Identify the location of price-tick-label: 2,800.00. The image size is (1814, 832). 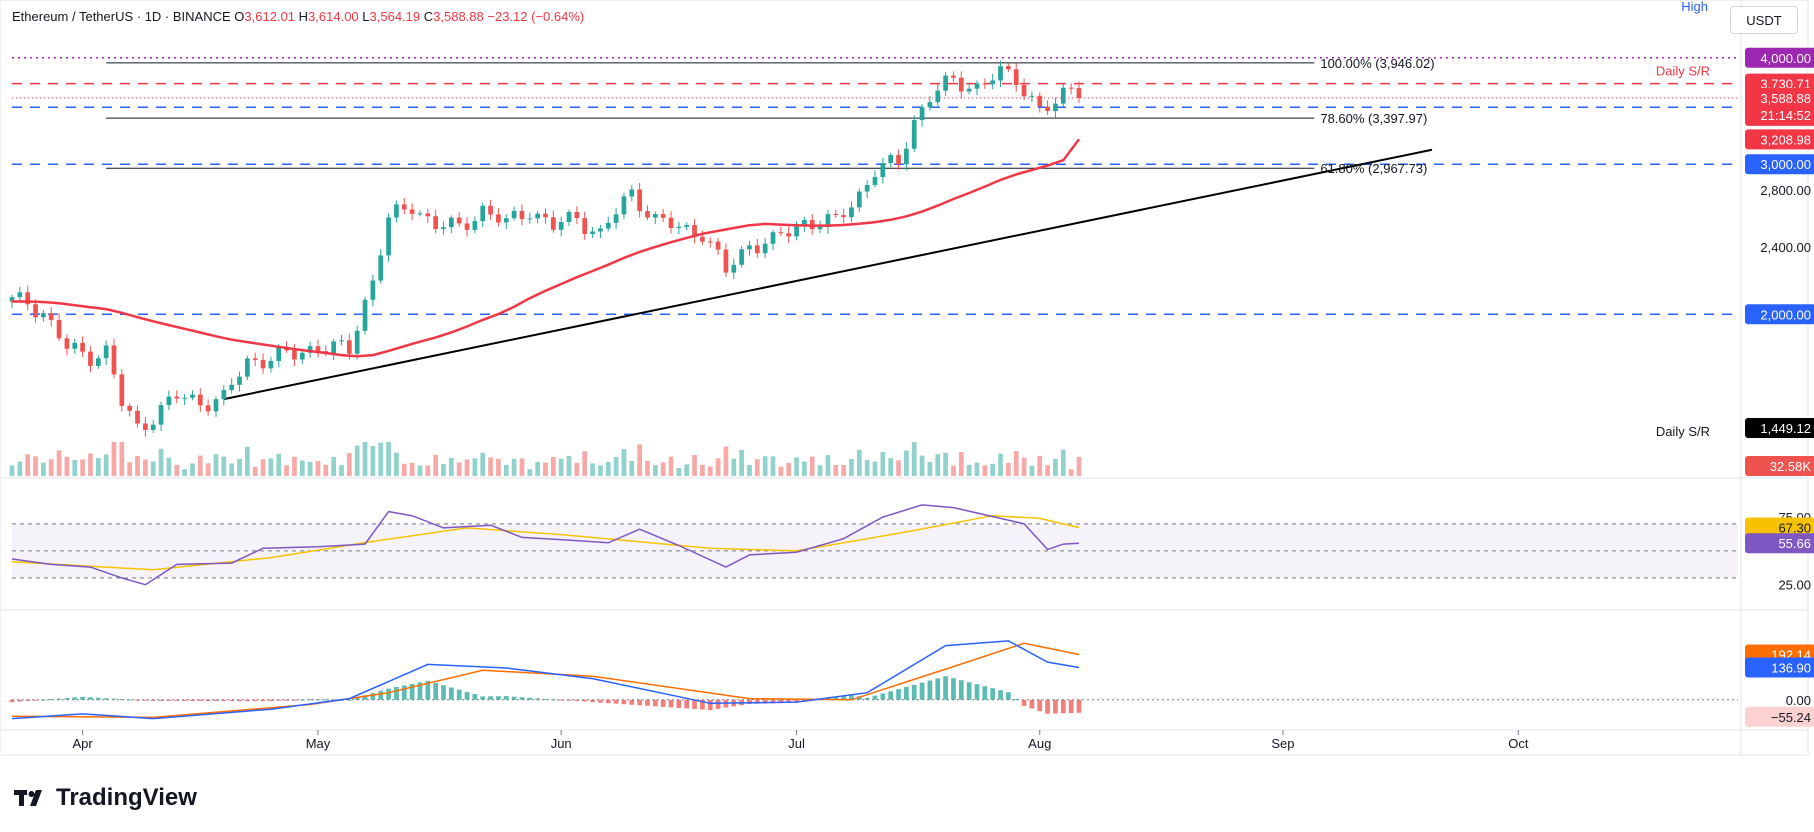
(1785, 190).